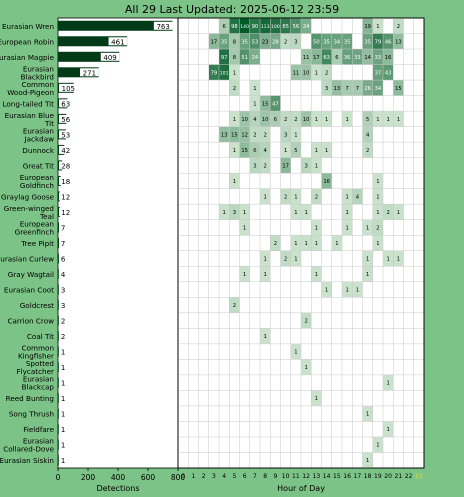  What do you see at coordinates (63, 337) in the screenshot?
I see `bar-value-label-20: 2` at bounding box center [63, 337].